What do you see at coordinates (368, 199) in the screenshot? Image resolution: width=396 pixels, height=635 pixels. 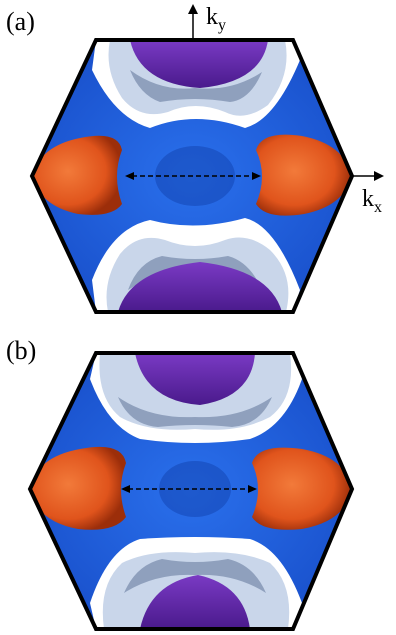 I see `kx-label-main: k` at bounding box center [368, 199].